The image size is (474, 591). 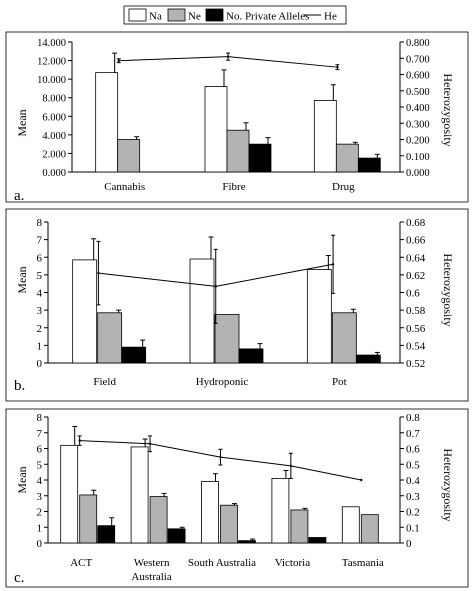 What do you see at coordinates (413, 434) in the screenshot?
I see `y-tick-label-right: 0.7` at bounding box center [413, 434].